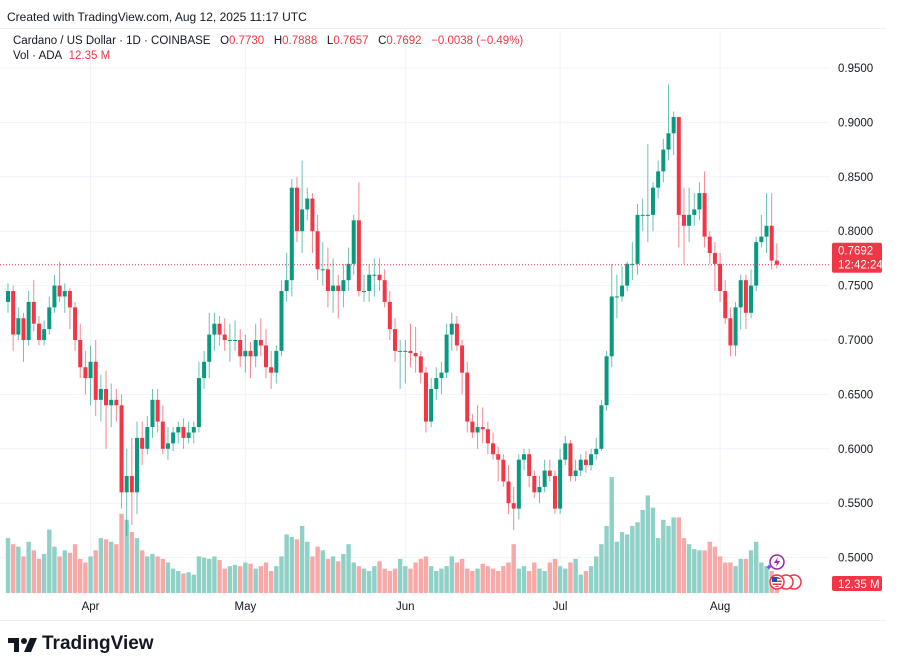 Image resolution: width=902 pixels, height=657 pixels. Describe the element at coordinates (22, 645) in the screenshot. I see `tradingview-logo-icon` at that location.